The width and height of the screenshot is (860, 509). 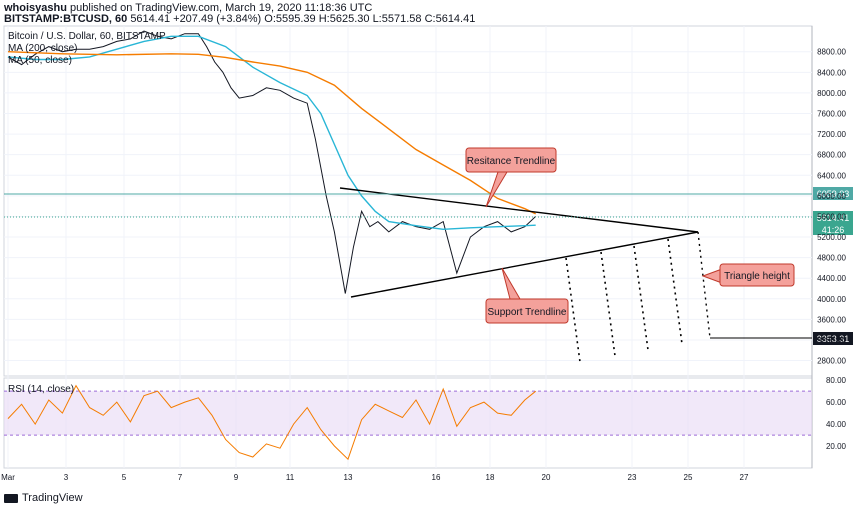 What do you see at coordinates (511, 161) in the screenshot?
I see `resistance-callout-text: Resitance Trendline` at bounding box center [511, 161].